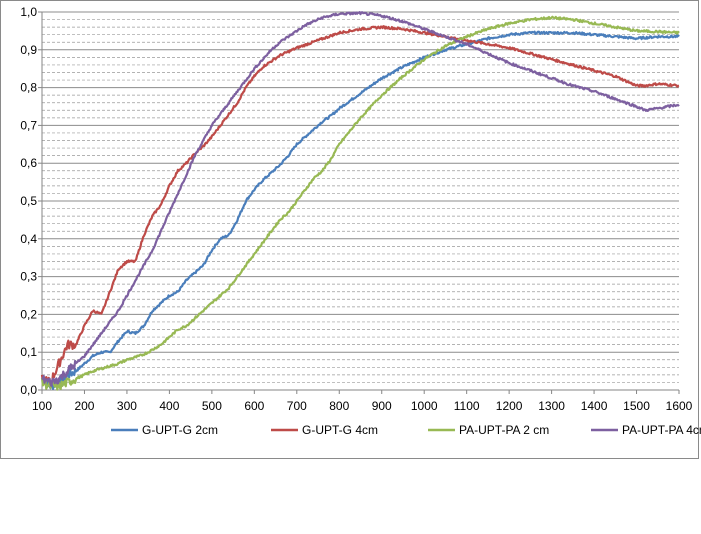  I want to click on x-tick-label: 100, so click(42, 406).